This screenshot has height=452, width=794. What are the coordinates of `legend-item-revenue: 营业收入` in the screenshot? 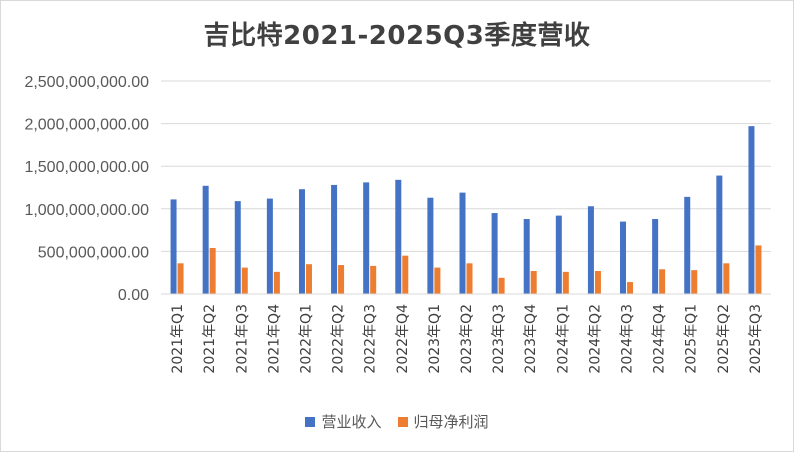 It's located at (343, 421).